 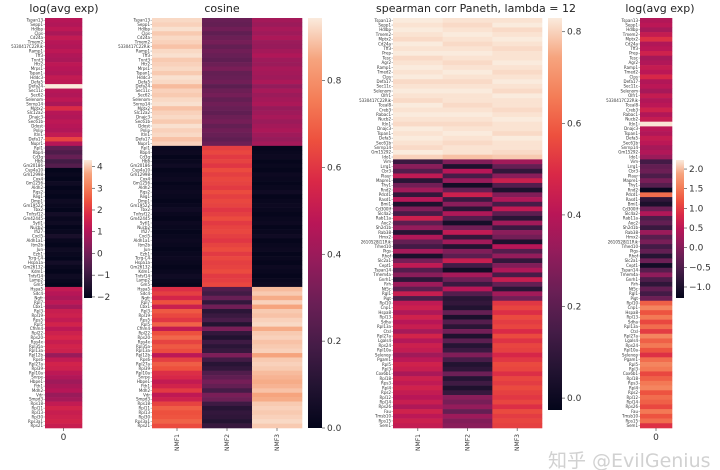 What do you see at coordinates (631, 128) in the screenshot?
I see `gene-label: Dnajc3` at bounding box center [631, 128].